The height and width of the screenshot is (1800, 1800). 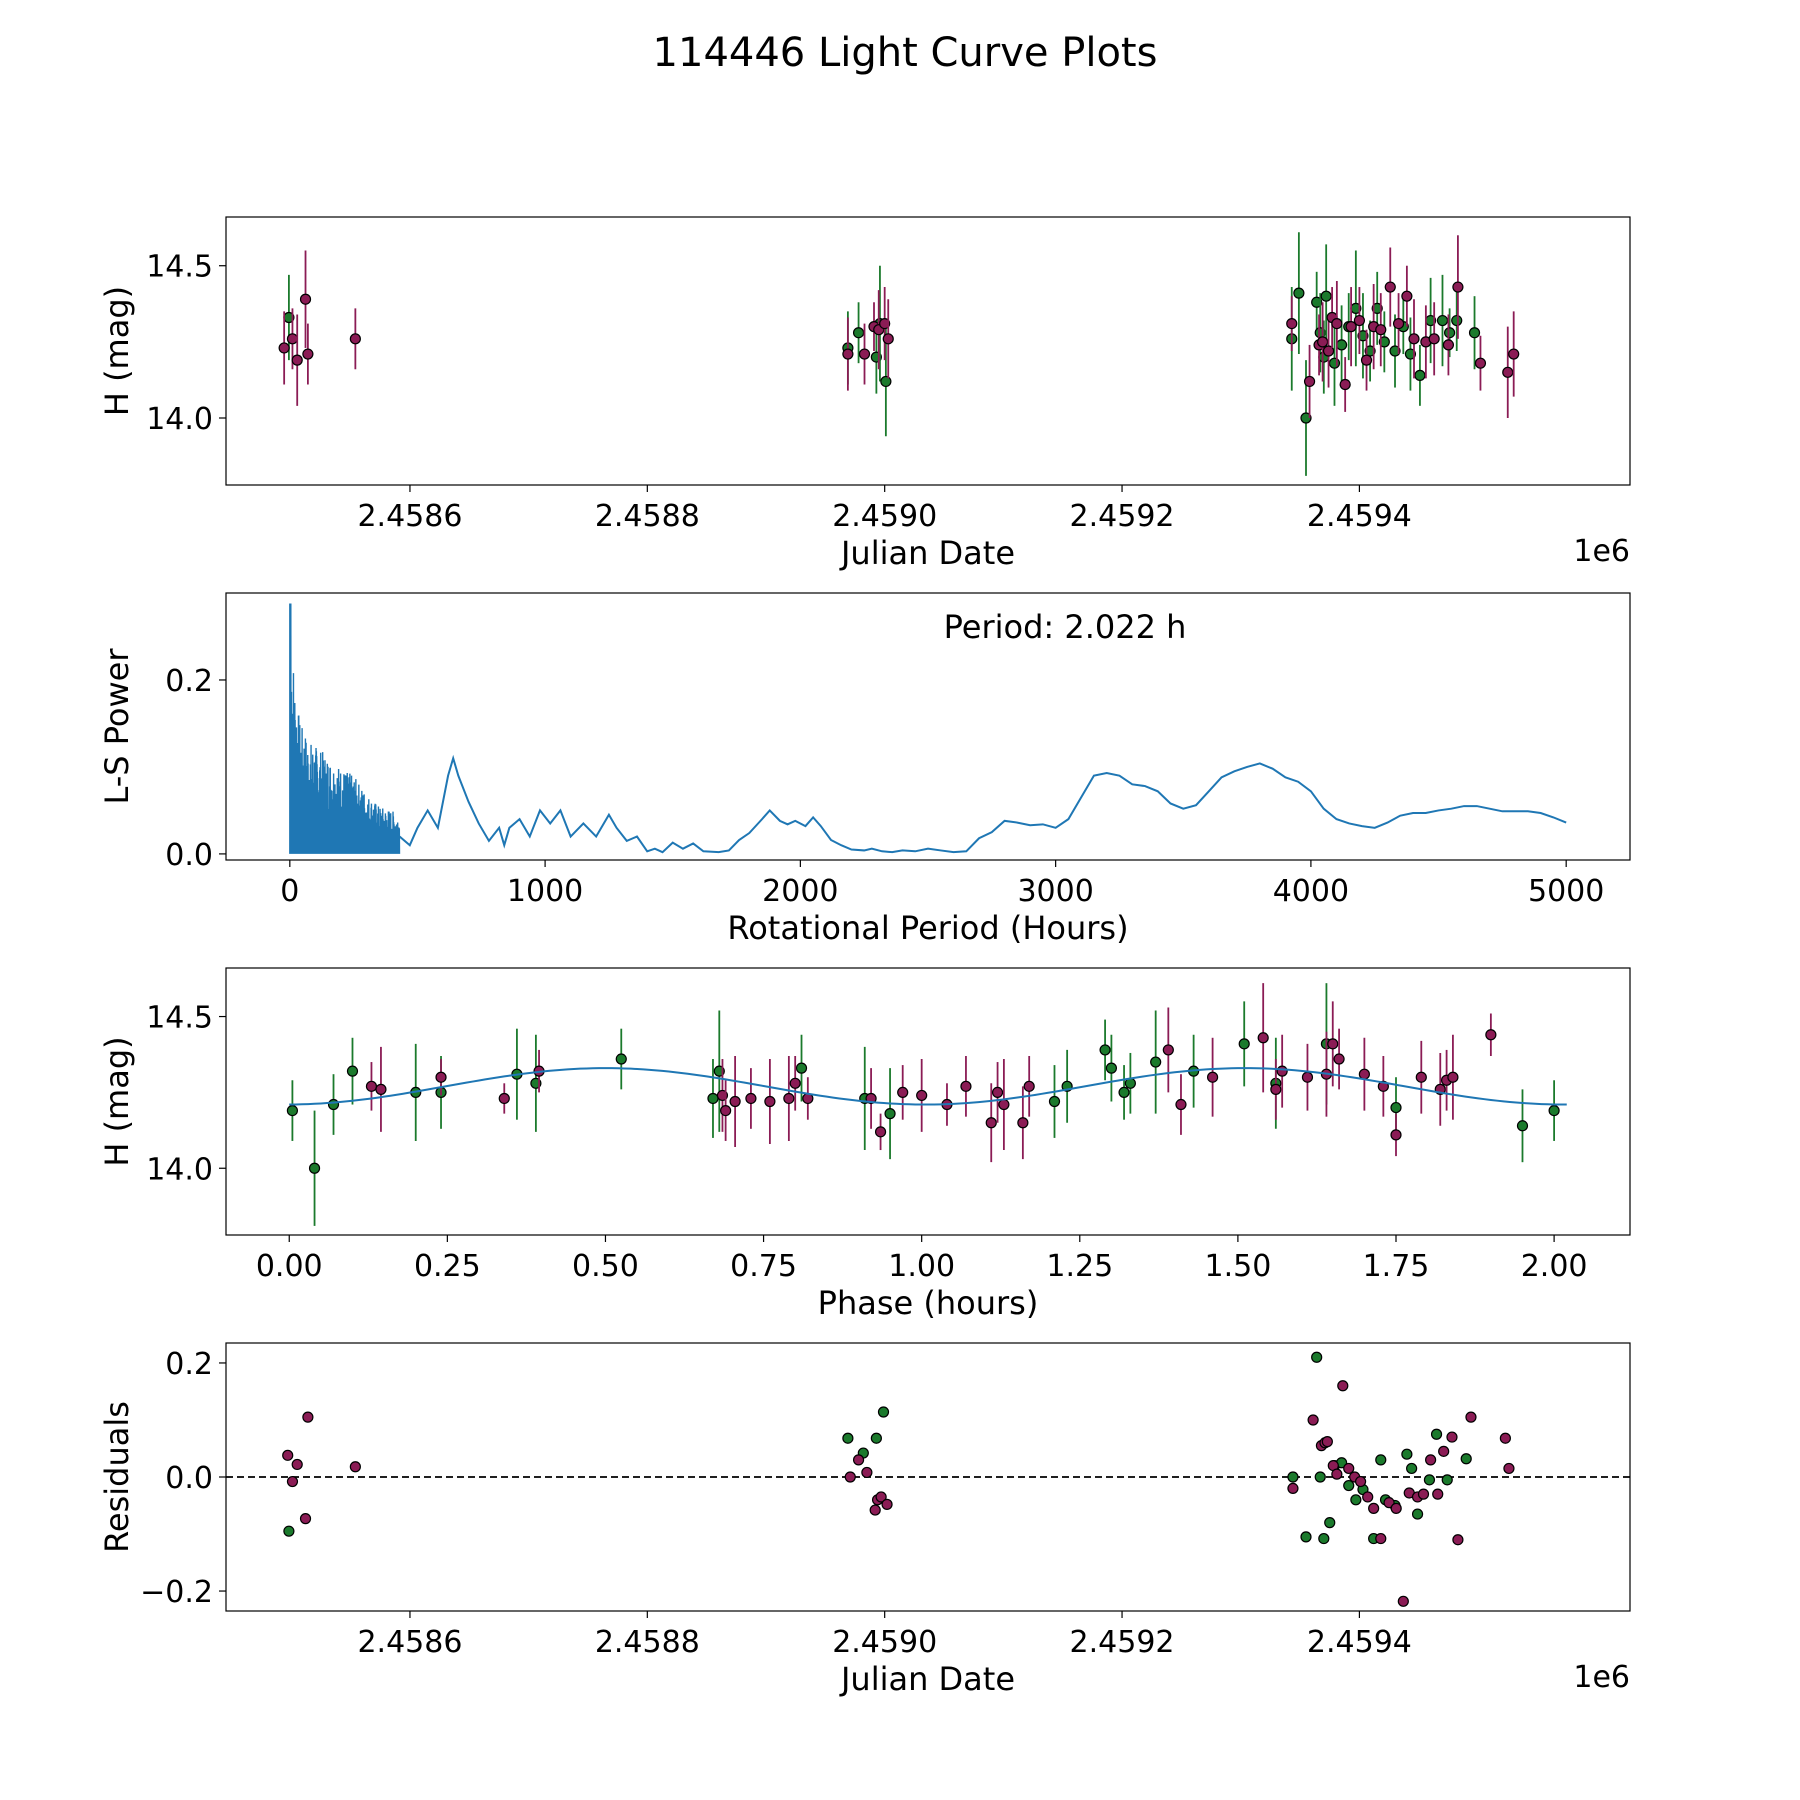 I want to click on lightcurve-series-r, so click(x=899, y=326).